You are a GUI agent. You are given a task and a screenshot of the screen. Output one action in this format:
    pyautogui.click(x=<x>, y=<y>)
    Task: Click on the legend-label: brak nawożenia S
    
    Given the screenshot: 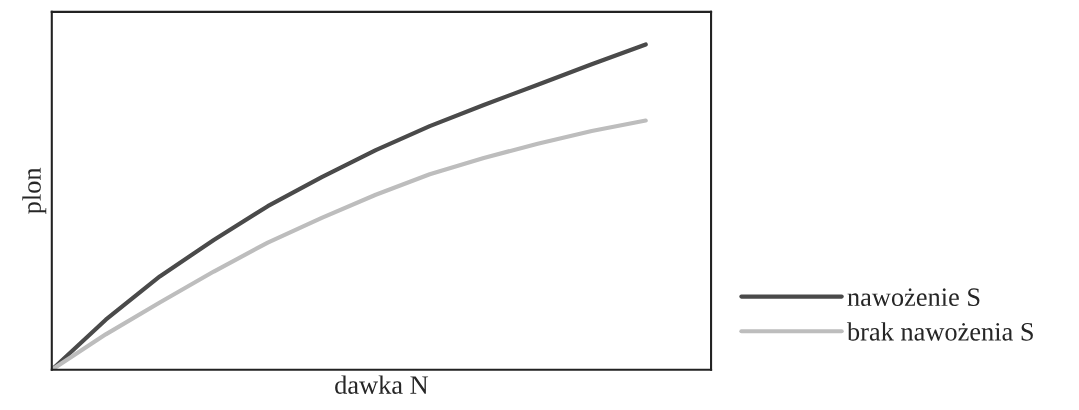 What is the action you would take?
    pyautogui.click(x=939, y=331)
    